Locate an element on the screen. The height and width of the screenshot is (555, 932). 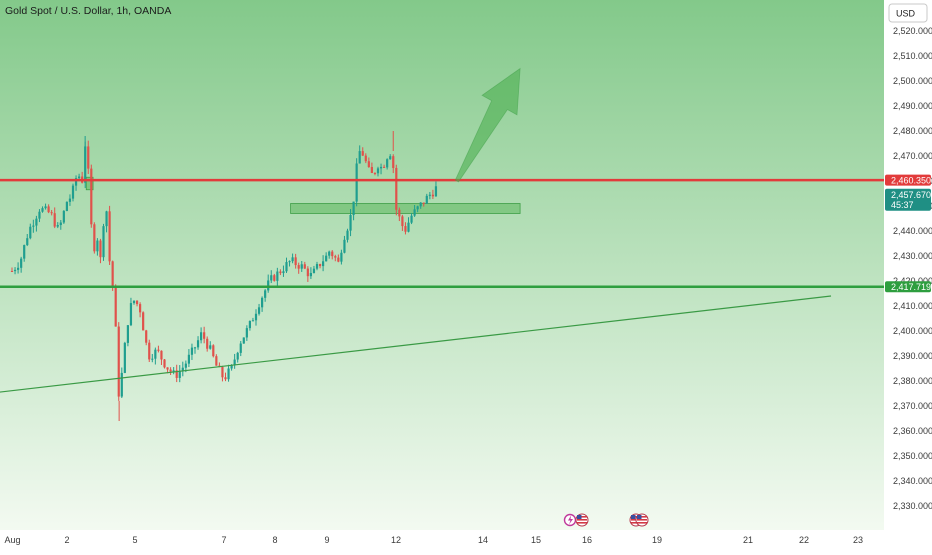
event-lightning-icon is located at coordinates (570, 520).